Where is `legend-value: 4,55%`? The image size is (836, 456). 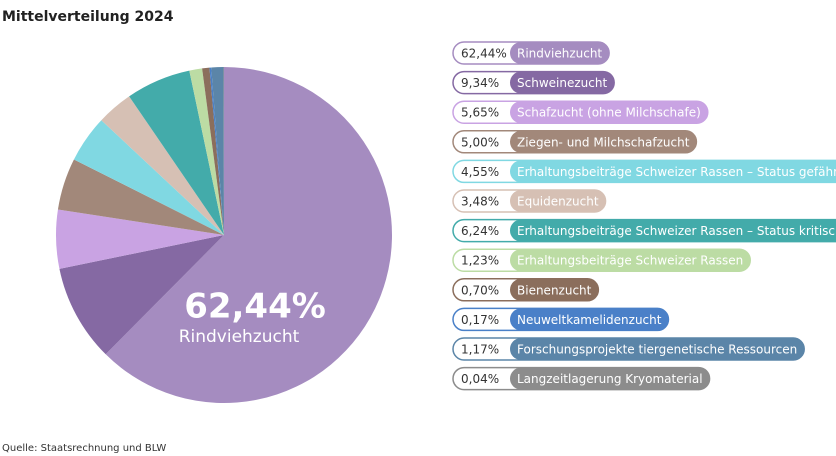
legend-value: 4,55% is located at coordinates (480, 172).